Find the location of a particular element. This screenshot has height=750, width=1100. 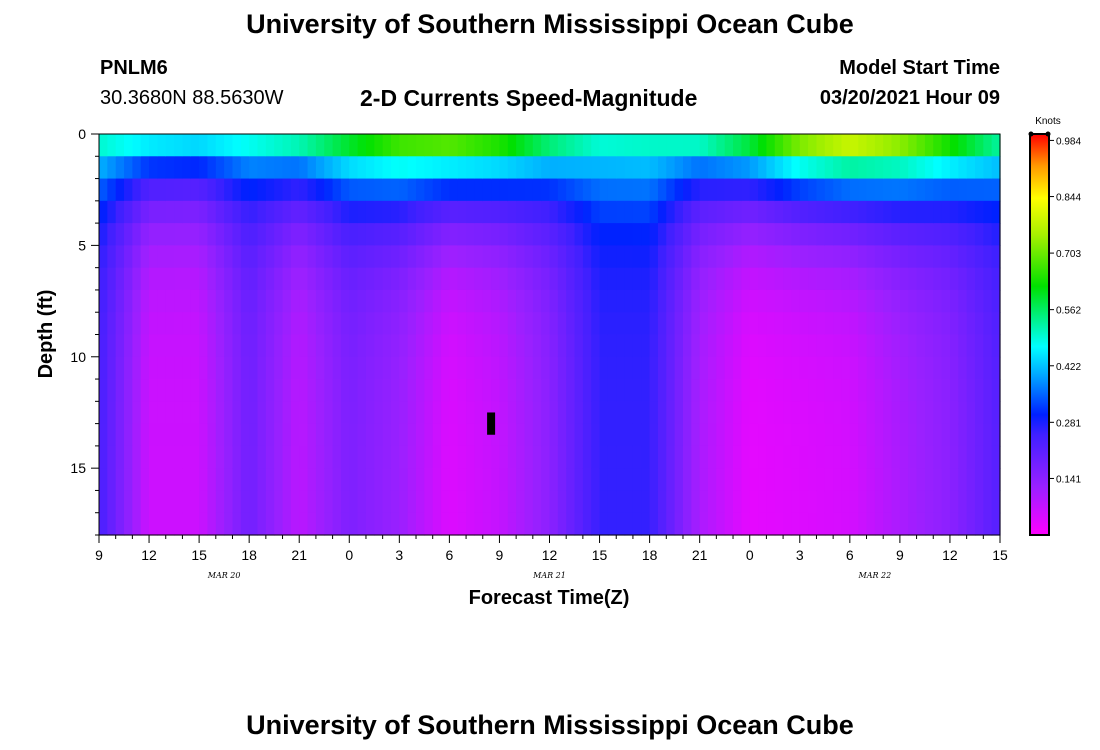

colorbar-cap-right is located at coordinates (1048, 134).